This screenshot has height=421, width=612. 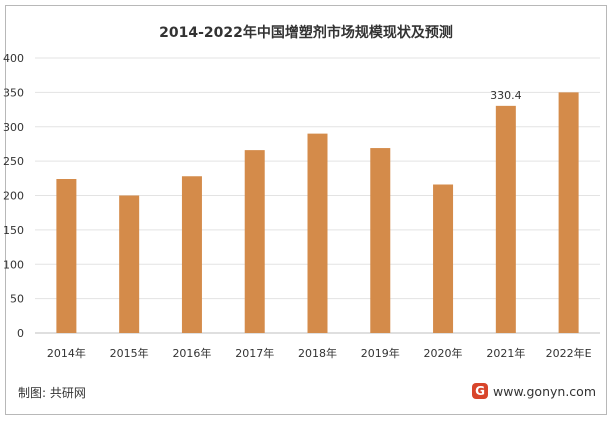 I want to click on x-tick-label: 2022年E, so click(x=569, y=353).